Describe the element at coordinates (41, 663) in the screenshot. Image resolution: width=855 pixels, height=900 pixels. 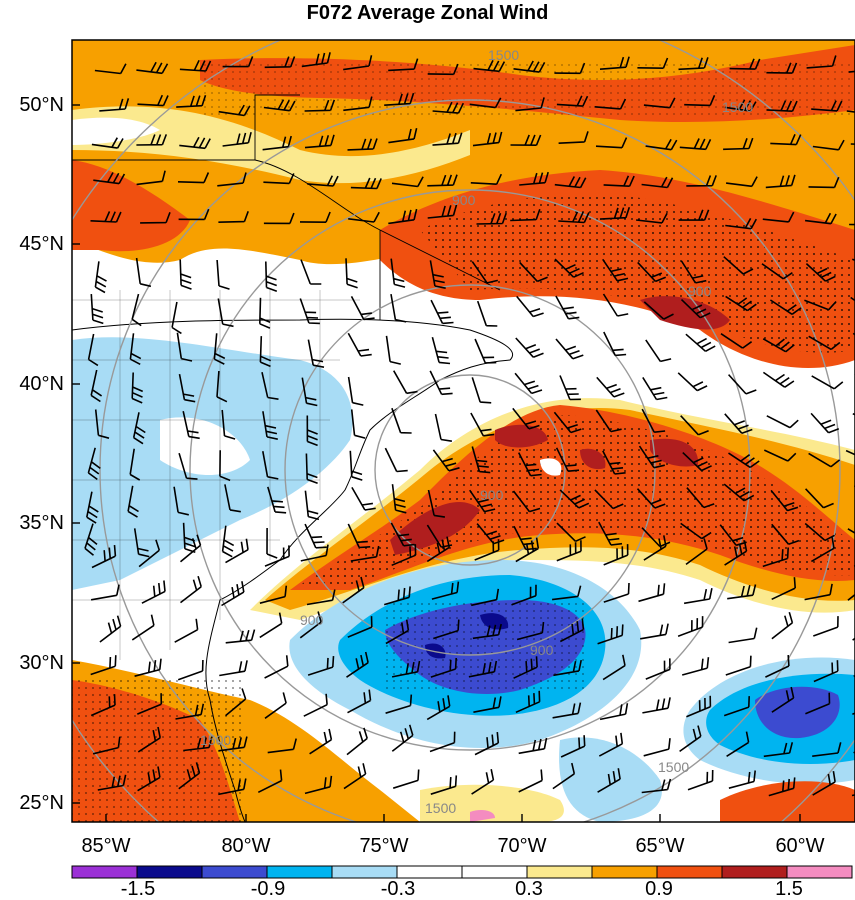
I see `lat-label: 30°N` at that location.